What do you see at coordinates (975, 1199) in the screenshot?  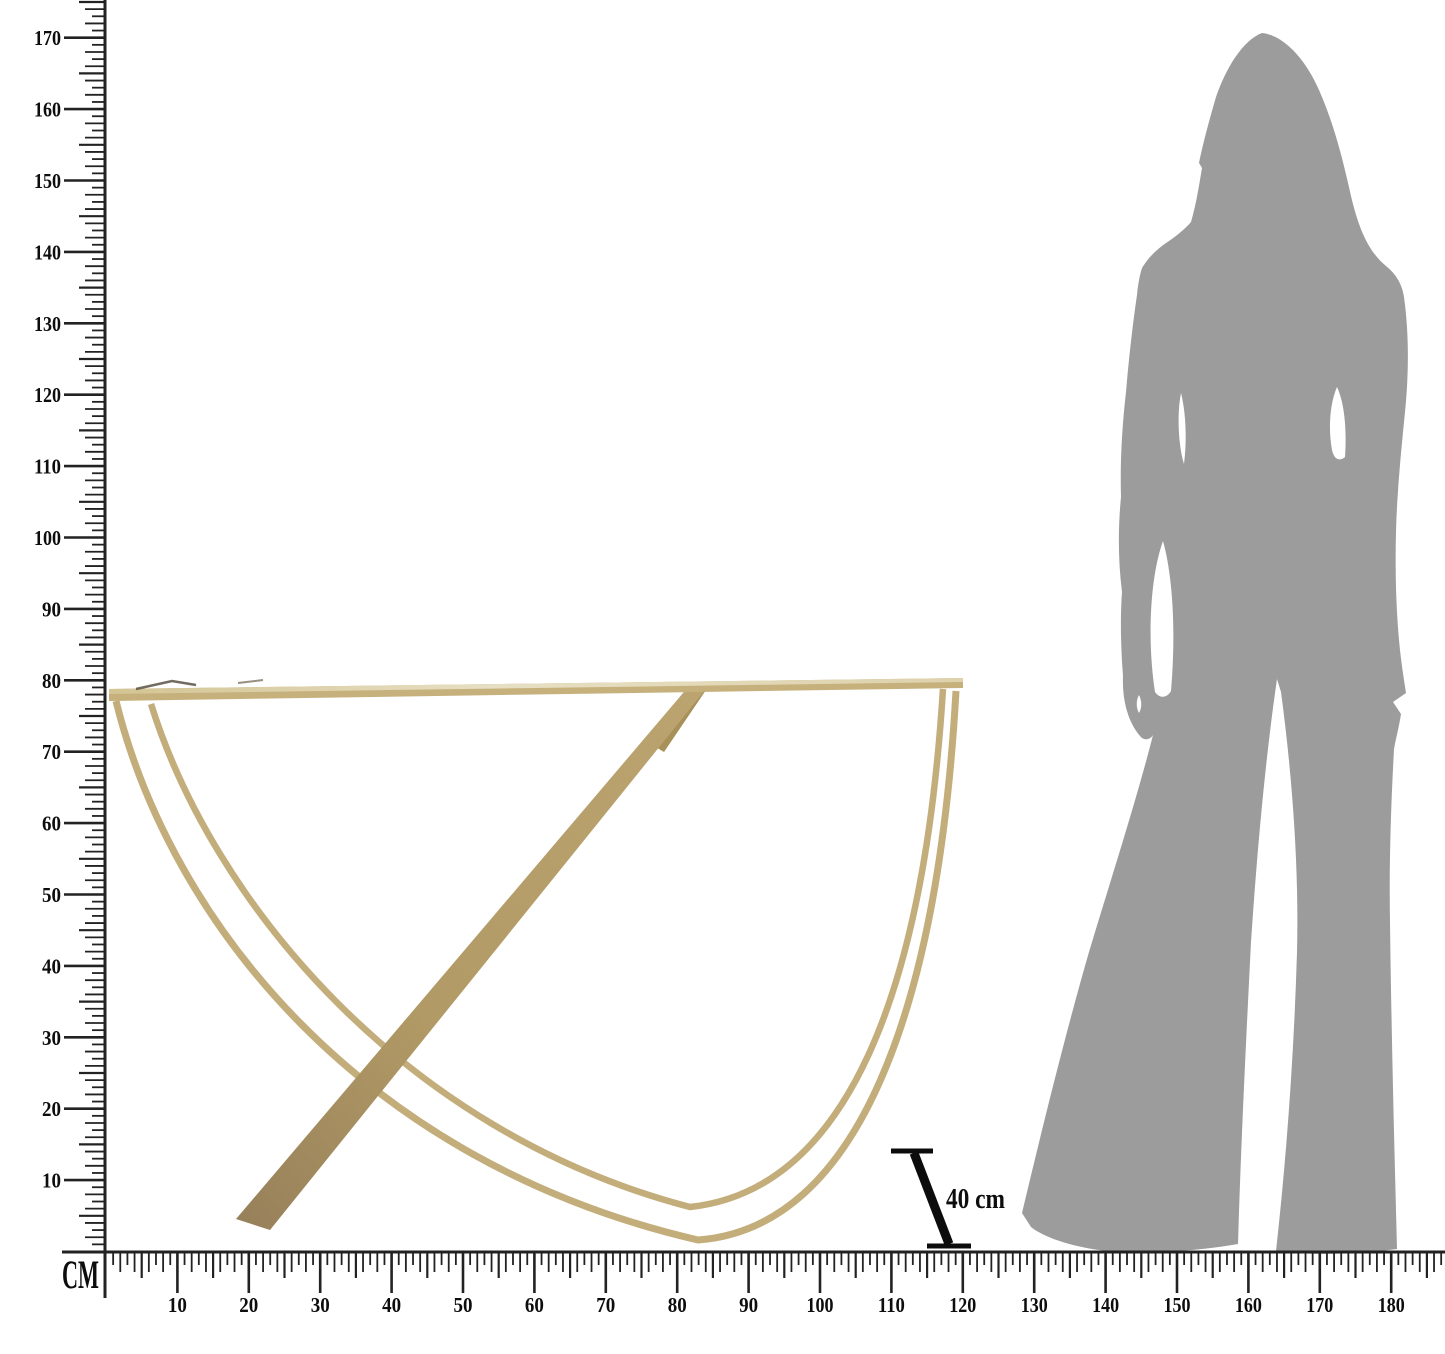 I see `depth-label: 40 cm` at bounding box center [975, 1199].